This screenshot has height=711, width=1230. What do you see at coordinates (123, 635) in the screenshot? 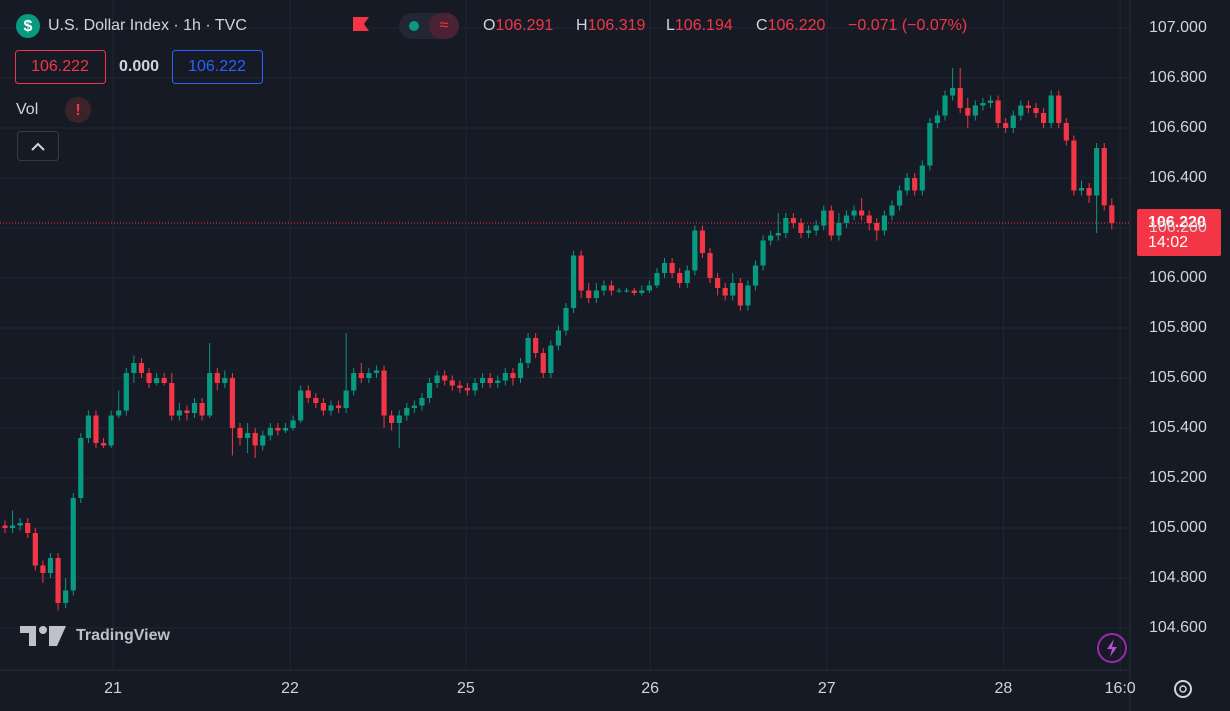
I see `watermark-text: TradingView` at bounding box center [123, 635].